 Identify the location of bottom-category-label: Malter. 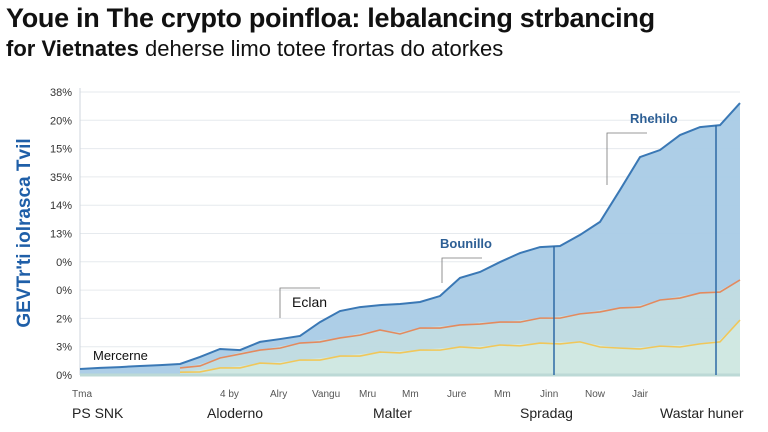
(392, 413).